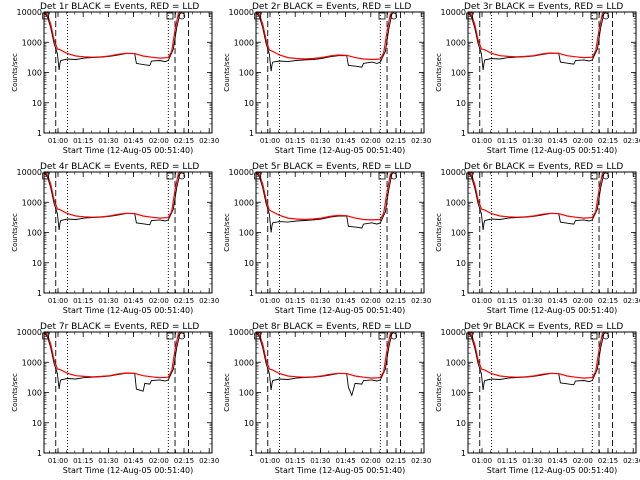 This screenshot has width=640, height=480. What do you see at coordinates (331, 7) in the screenshot?
I see `panel-title: Det 2r BLACK = Events, RED = LLD` at bounding box center [331, 7].